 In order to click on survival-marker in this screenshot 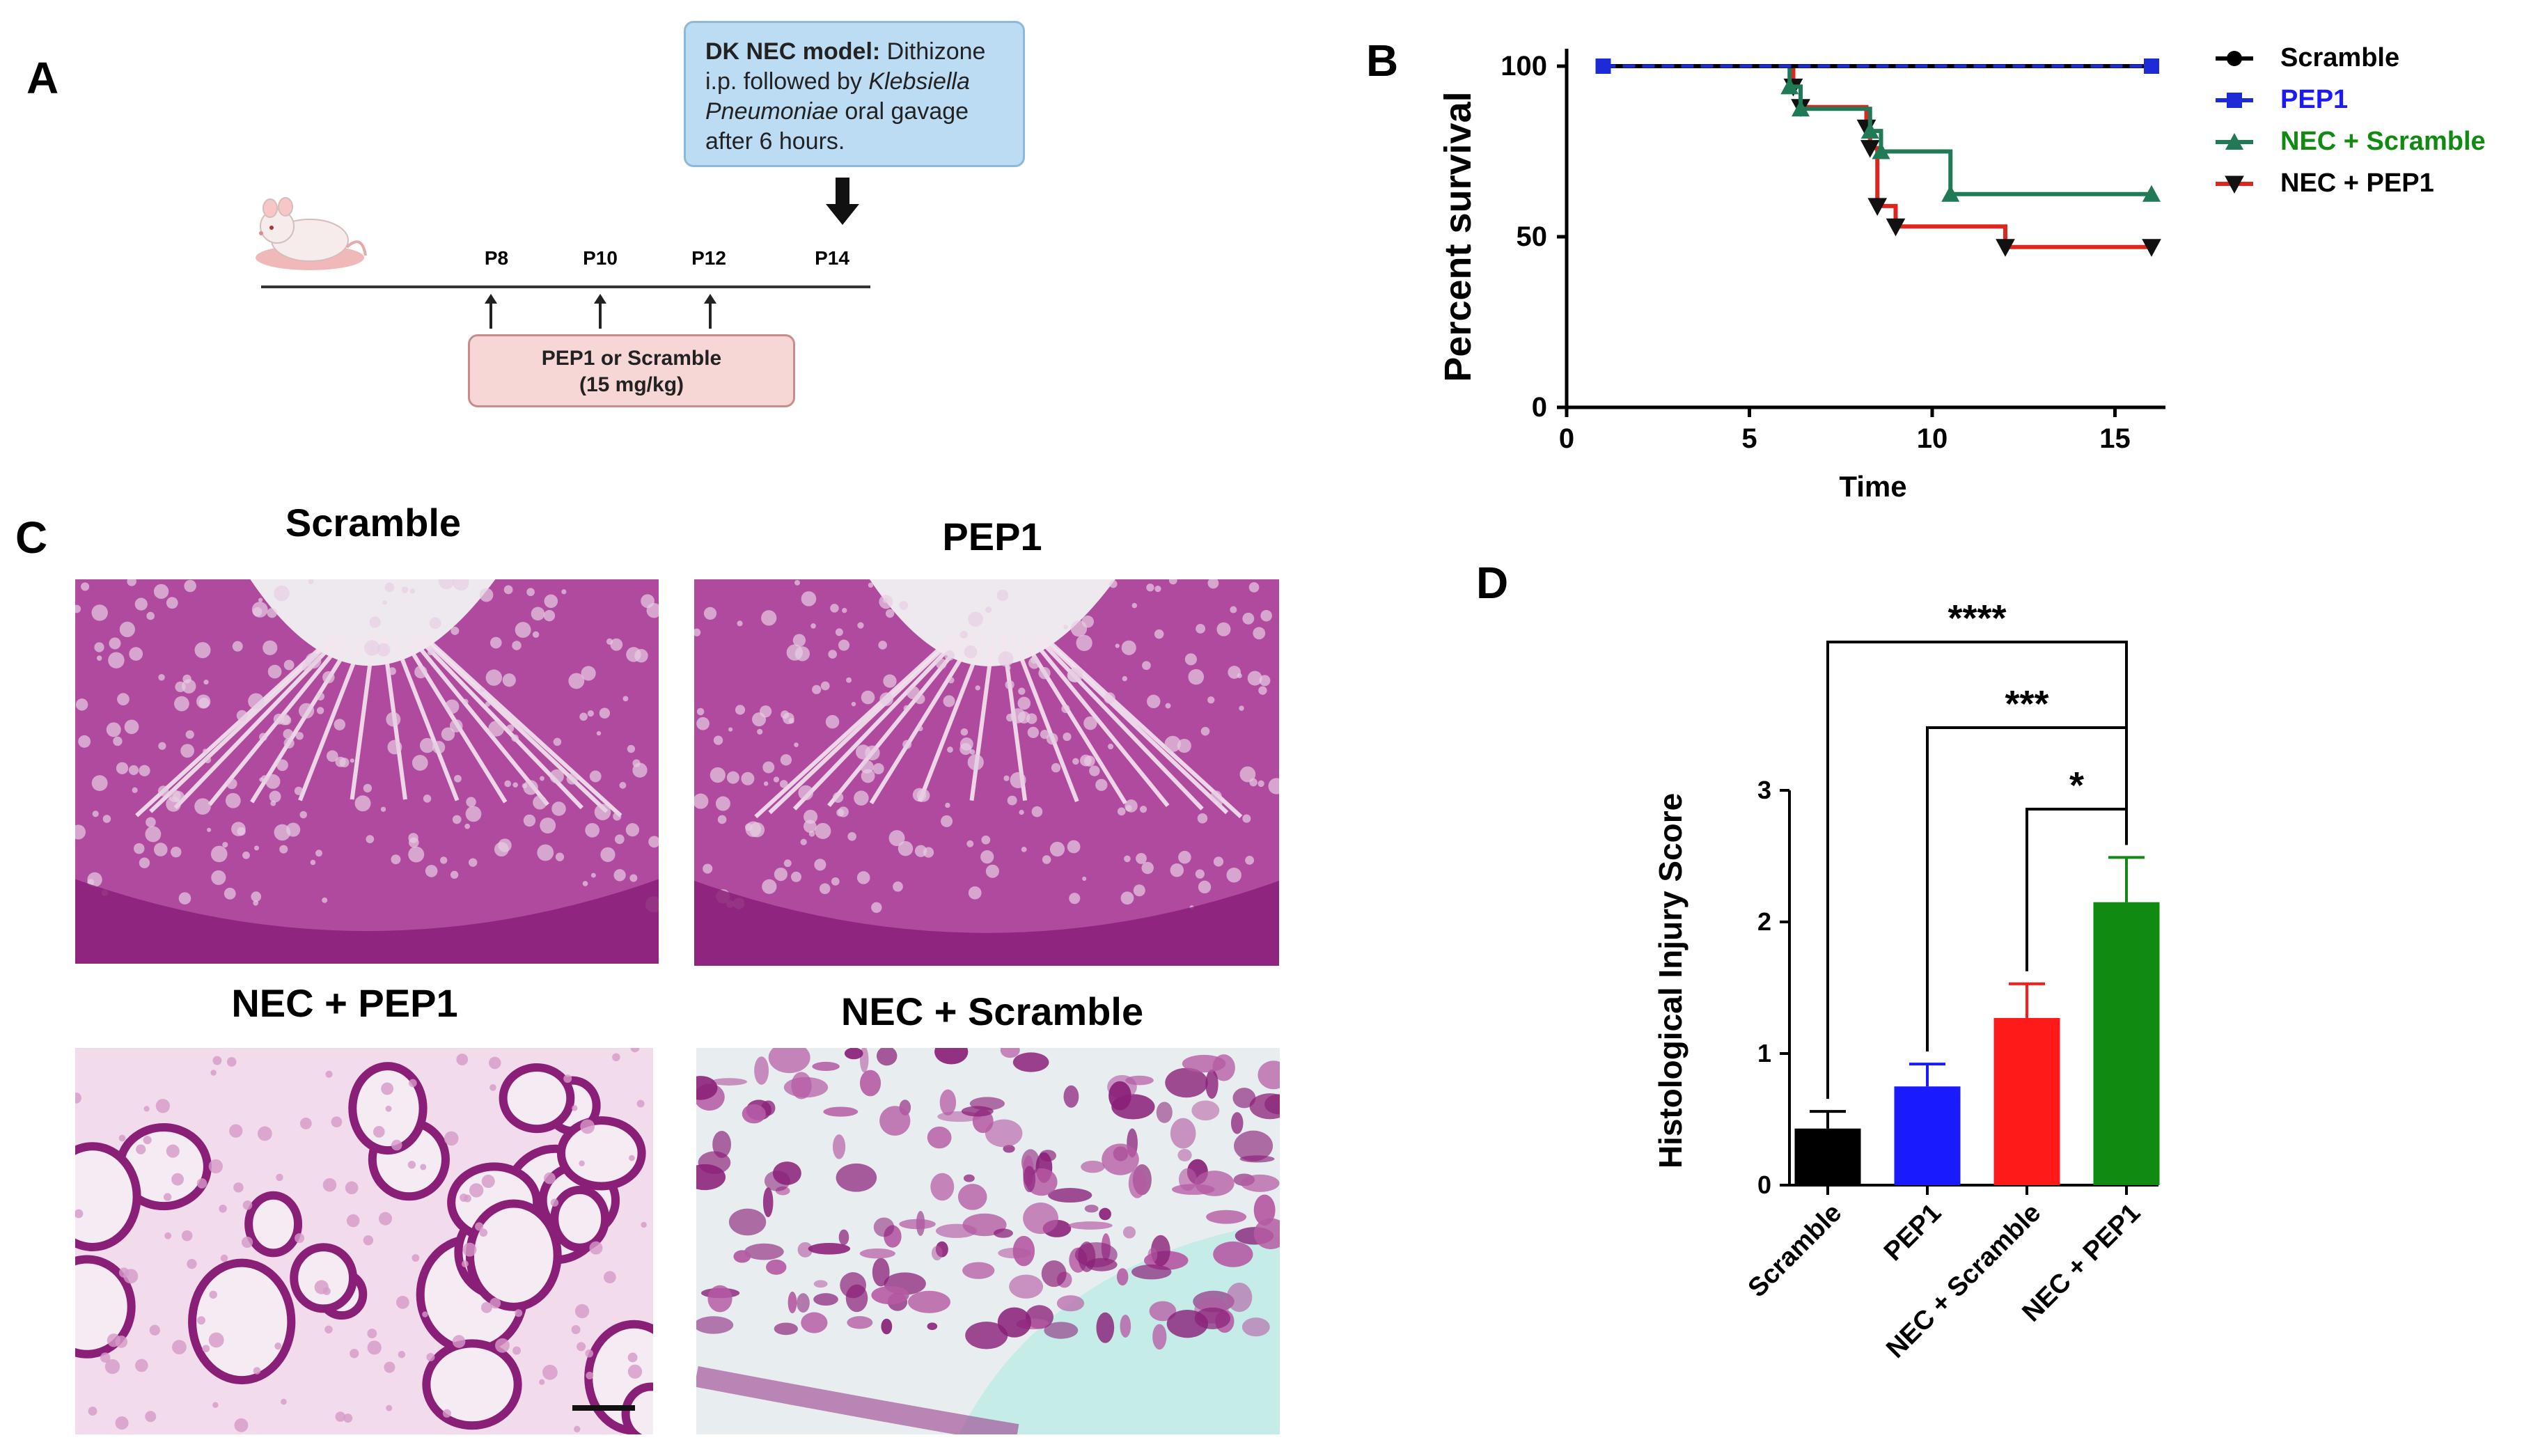, I will do `click(1801, 108)`.